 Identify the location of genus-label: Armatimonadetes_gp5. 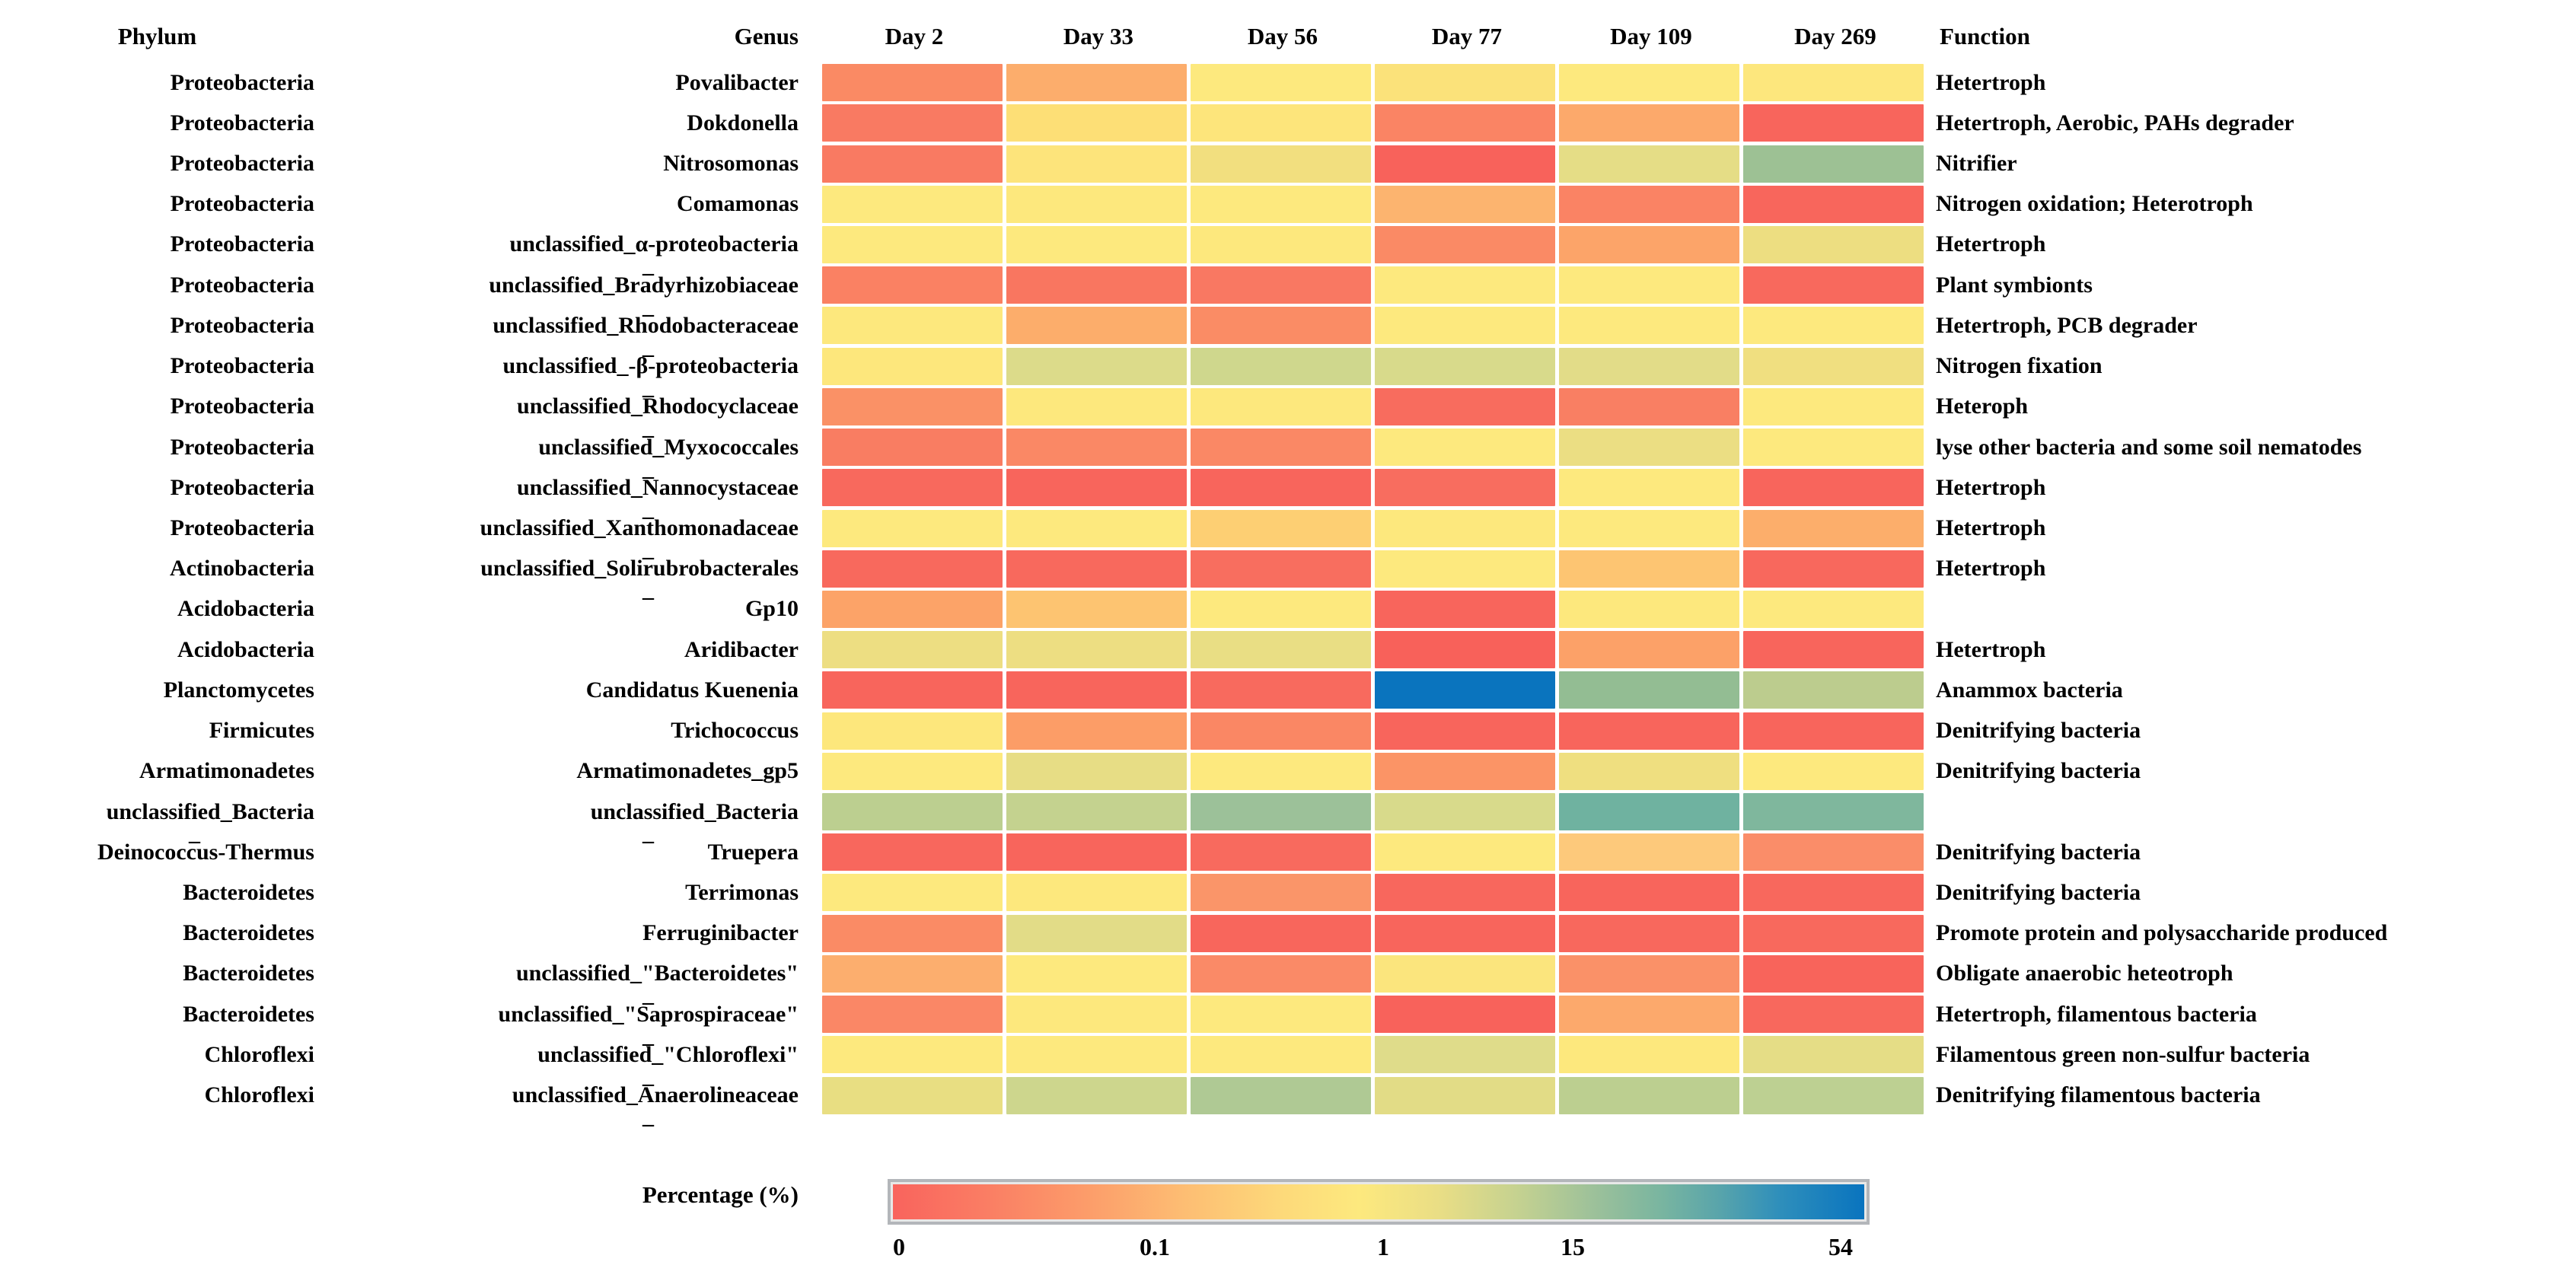
(687, 771).